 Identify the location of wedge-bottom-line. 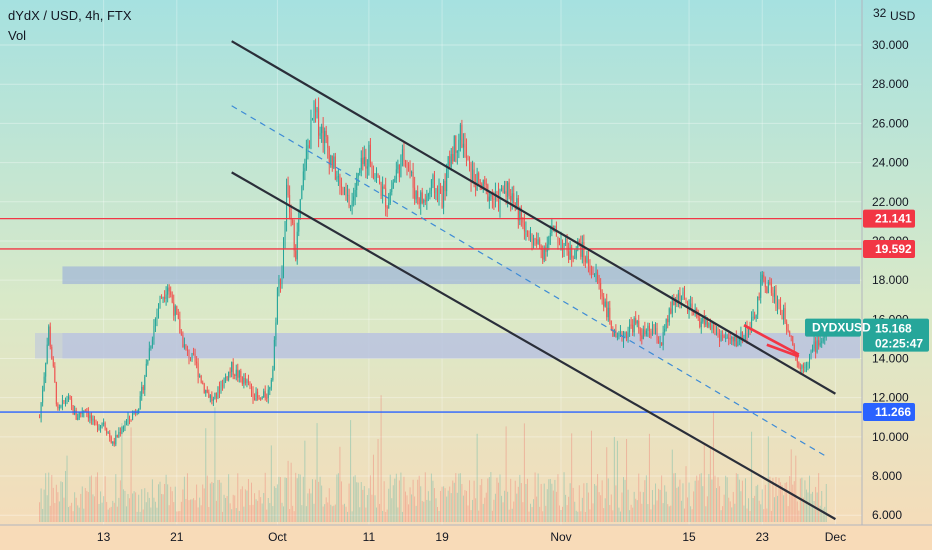
(783, 350).